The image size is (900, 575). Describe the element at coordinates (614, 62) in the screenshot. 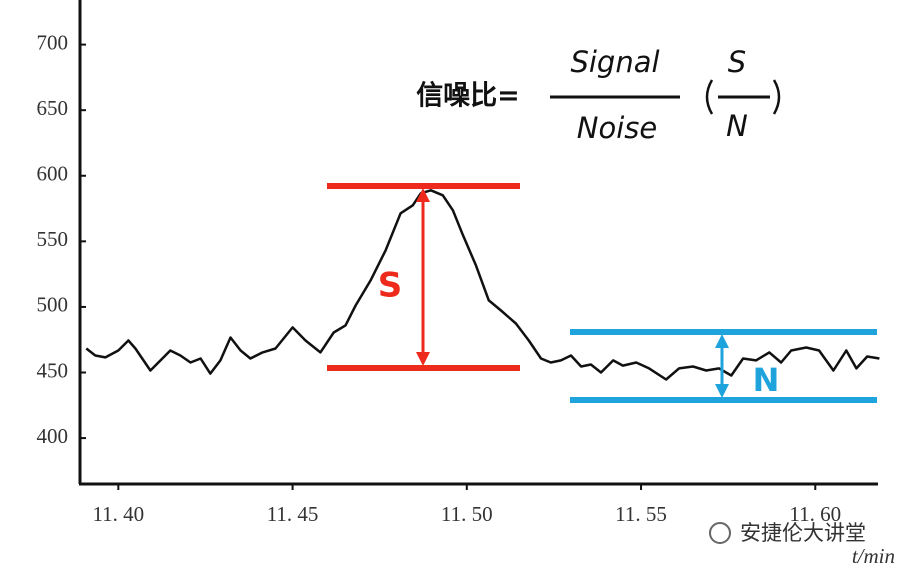

I see `formula-numerator: Signal` at that location.